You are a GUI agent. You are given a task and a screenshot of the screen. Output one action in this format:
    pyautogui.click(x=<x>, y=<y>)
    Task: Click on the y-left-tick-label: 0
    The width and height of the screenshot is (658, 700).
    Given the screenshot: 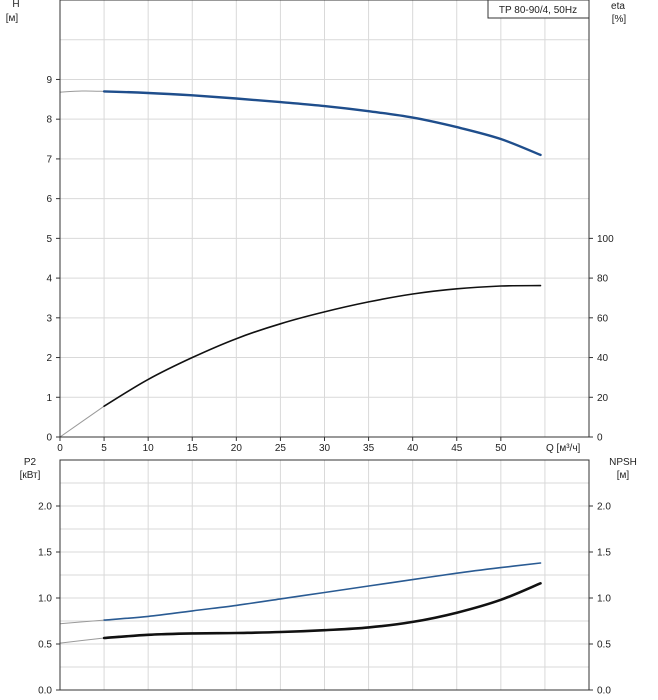 What is the action you would take?
    pyautogui.click(x=49, y=438)
    